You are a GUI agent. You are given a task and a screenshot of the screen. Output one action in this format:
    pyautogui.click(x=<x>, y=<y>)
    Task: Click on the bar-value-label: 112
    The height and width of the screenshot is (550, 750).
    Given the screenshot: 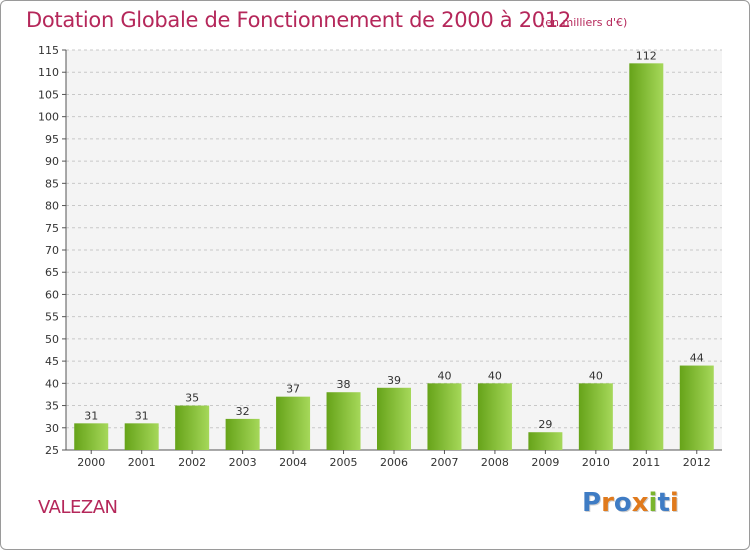 What is the action you would take?
    pyautogui.click(x=646, y=55)
    